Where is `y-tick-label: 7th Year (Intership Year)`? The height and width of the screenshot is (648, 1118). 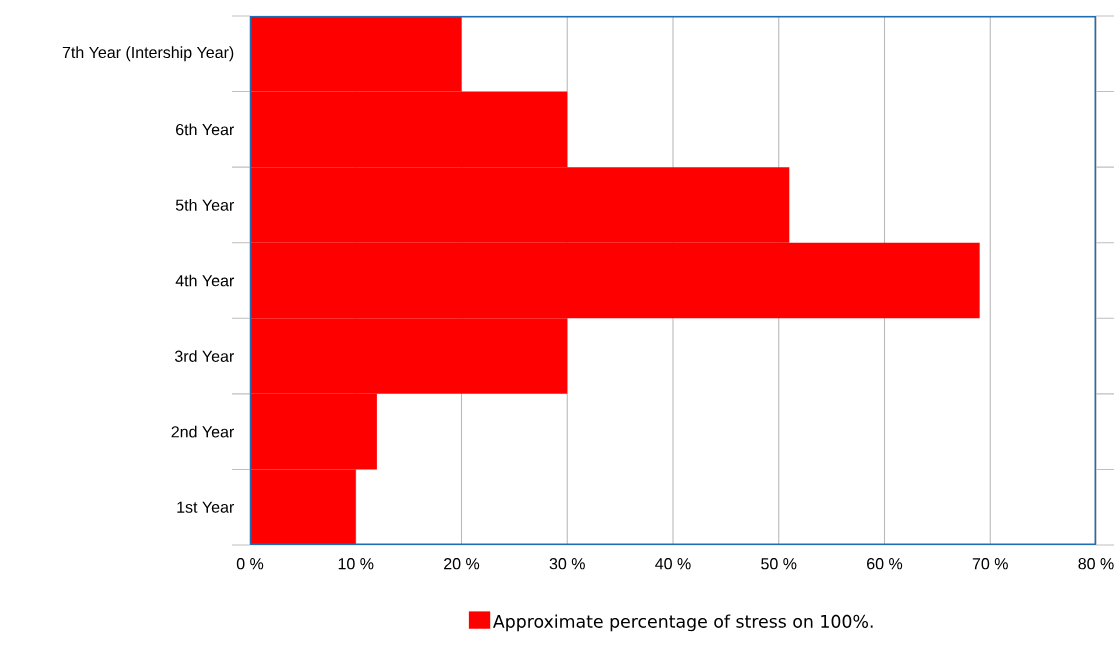 y-tick-label: 7th Year (Intership Year) is located at coordinates (148, 54).